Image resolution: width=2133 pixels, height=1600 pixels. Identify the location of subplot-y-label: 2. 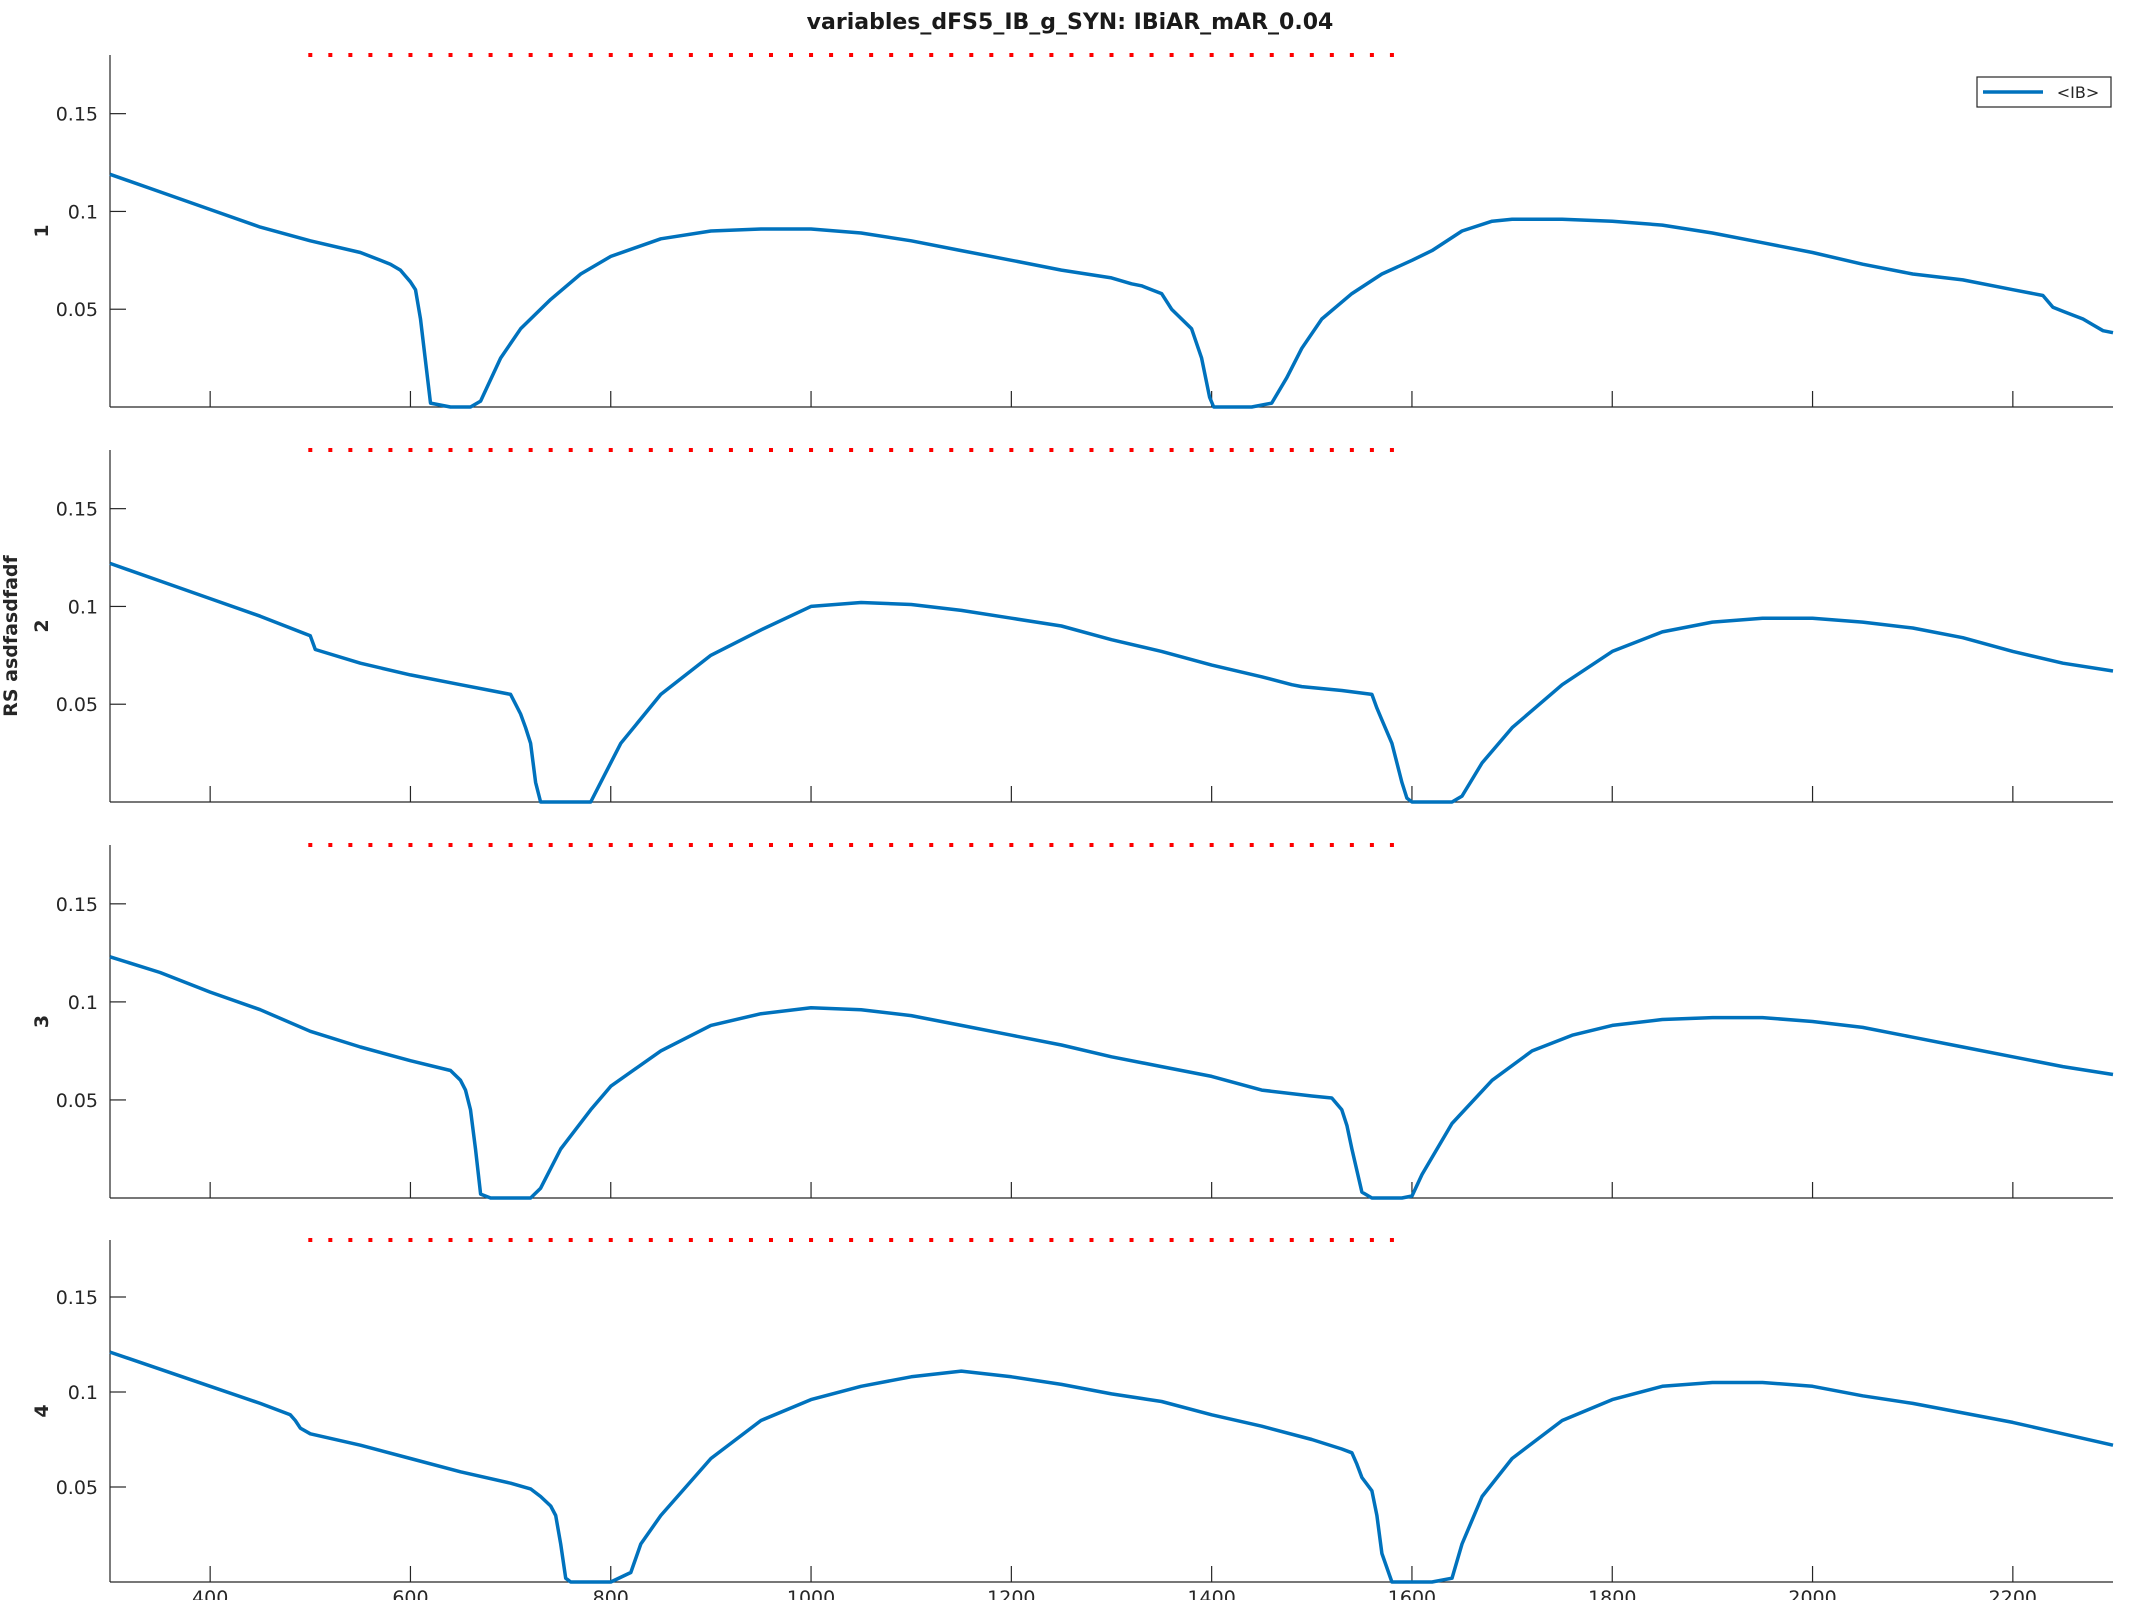
(42, 625).